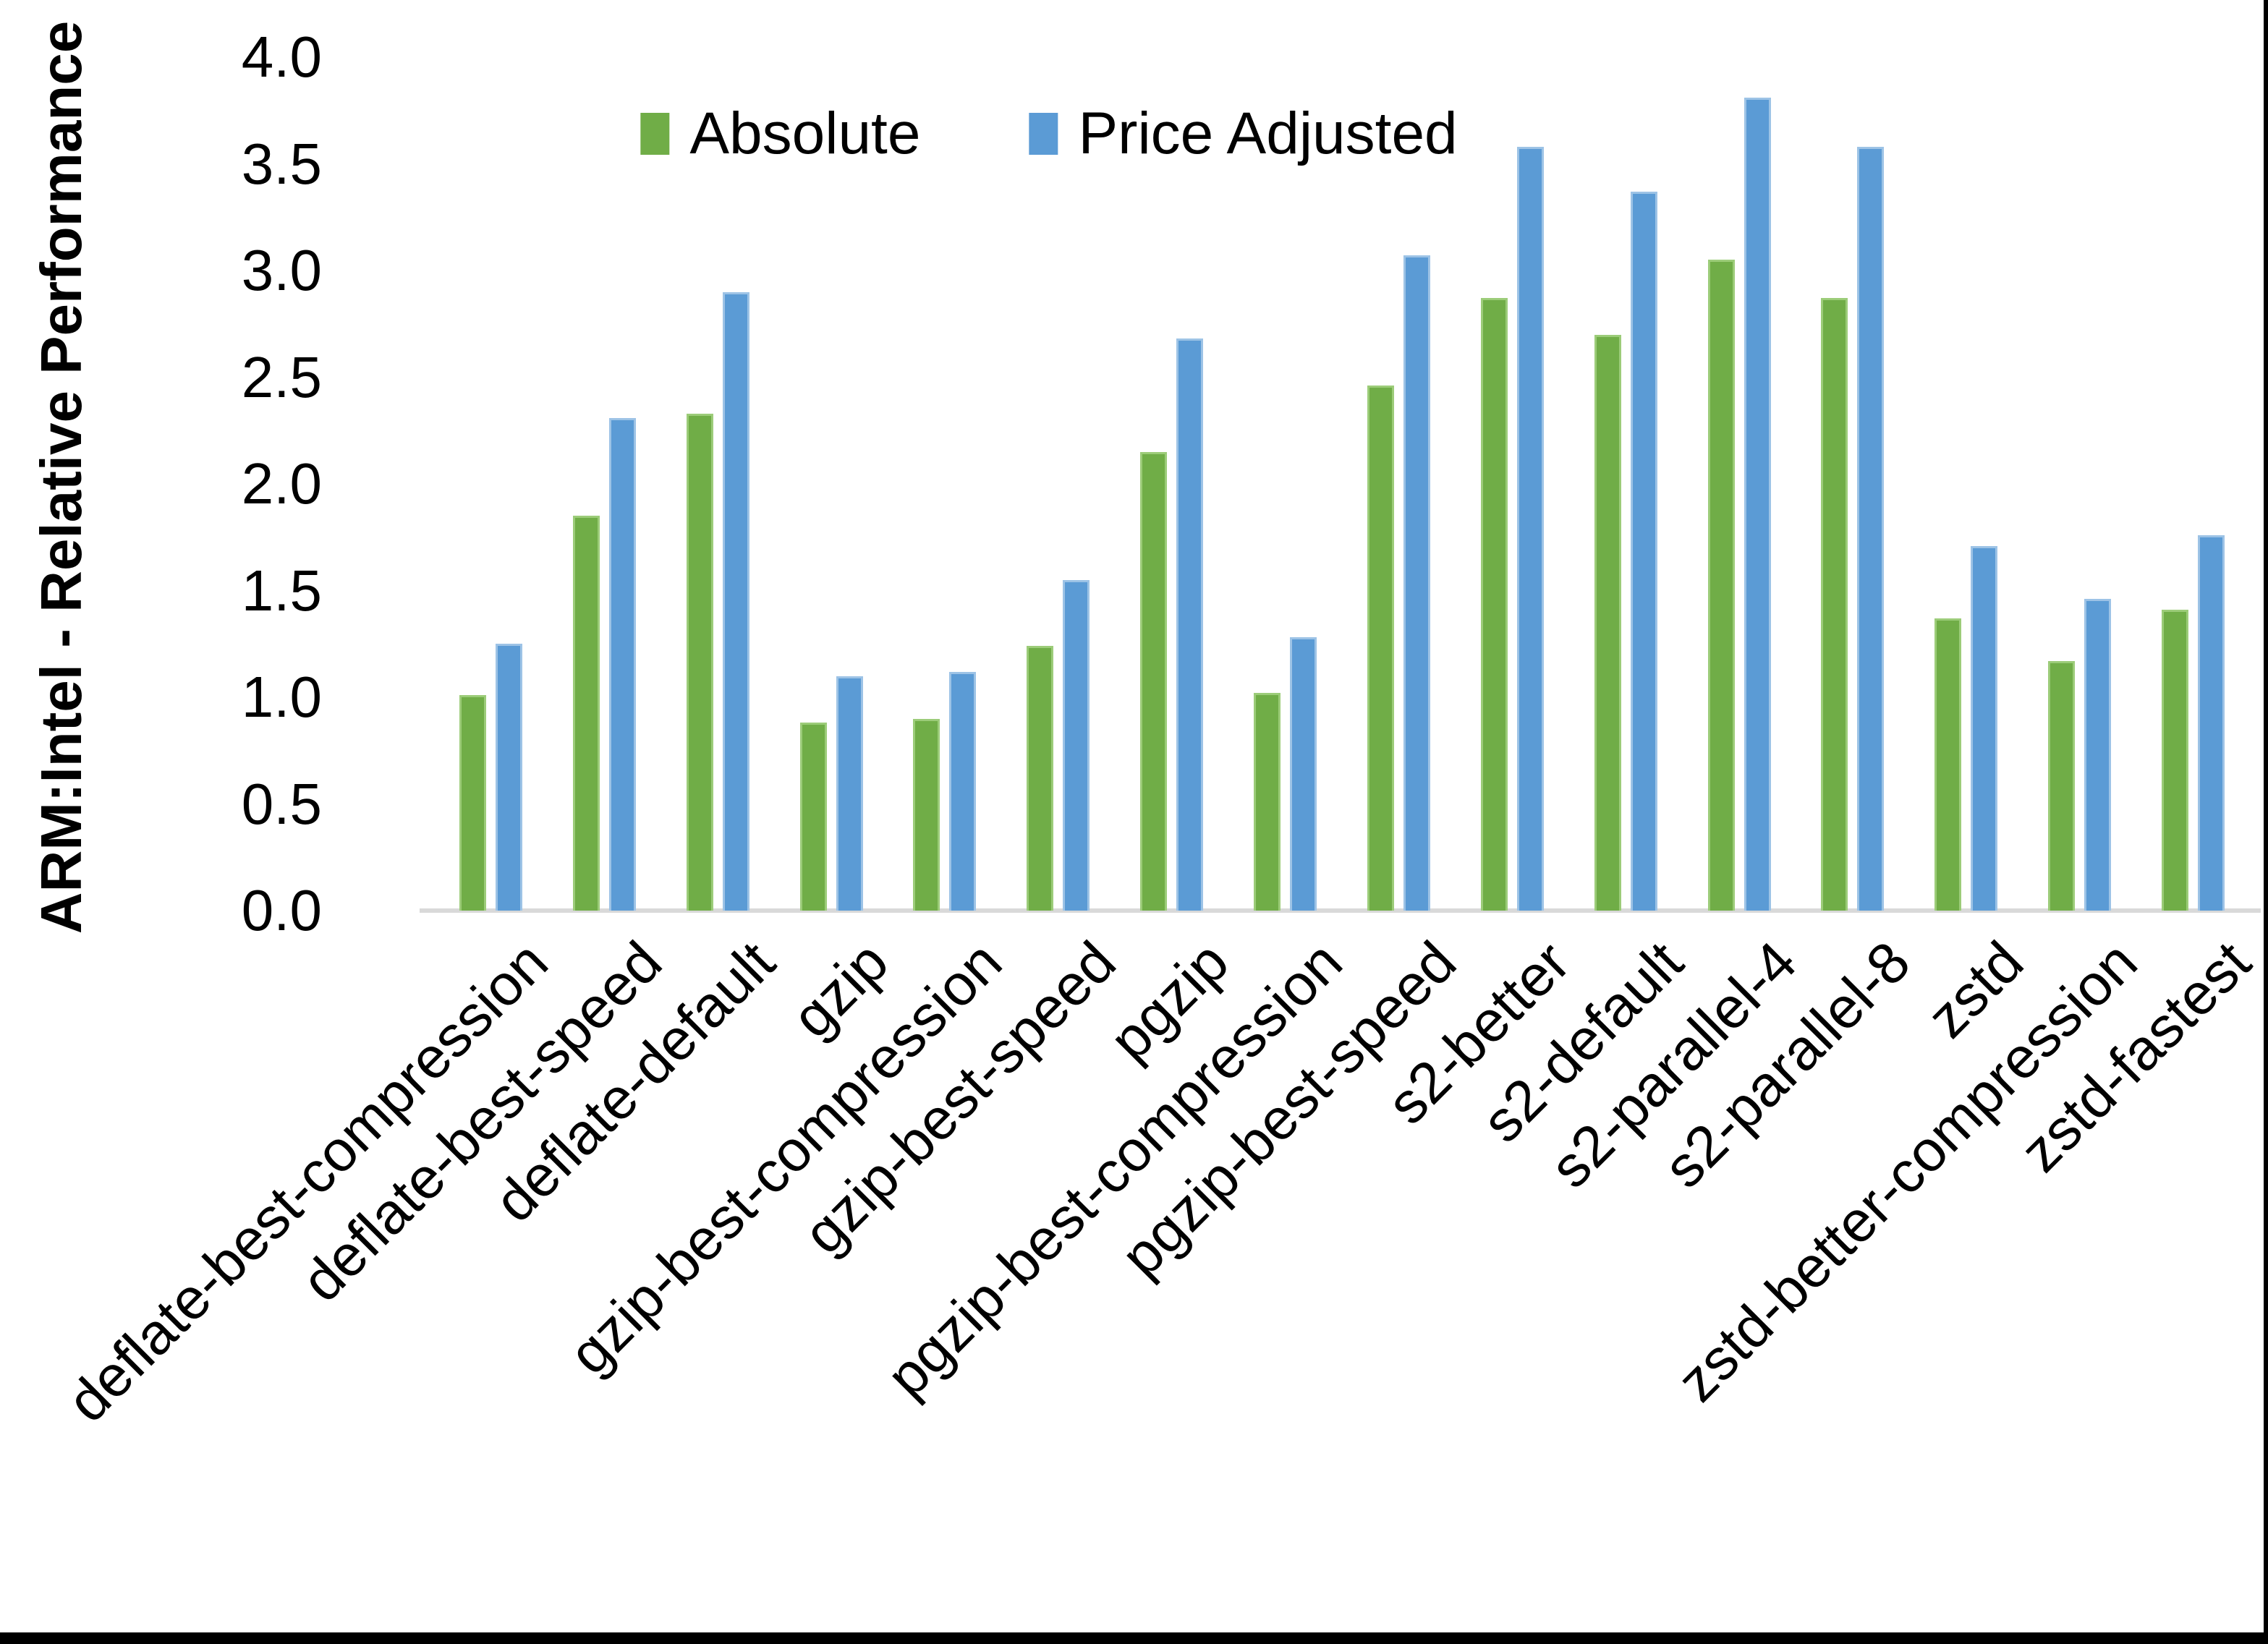 The height and width of the screenshot is (1644, 2268). I want to click on right-frame-edge, so click(2266, 822).